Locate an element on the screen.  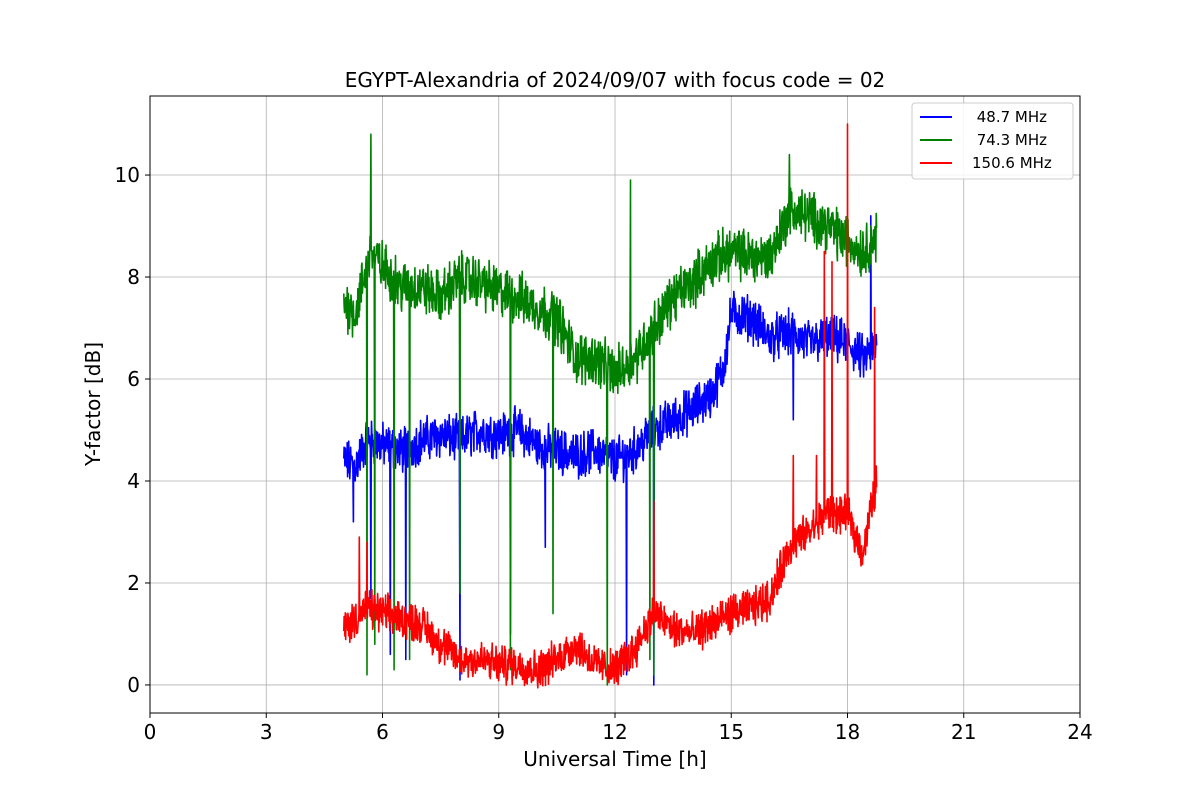
y-tick-label: 2 is located at coordinates (133, 583).